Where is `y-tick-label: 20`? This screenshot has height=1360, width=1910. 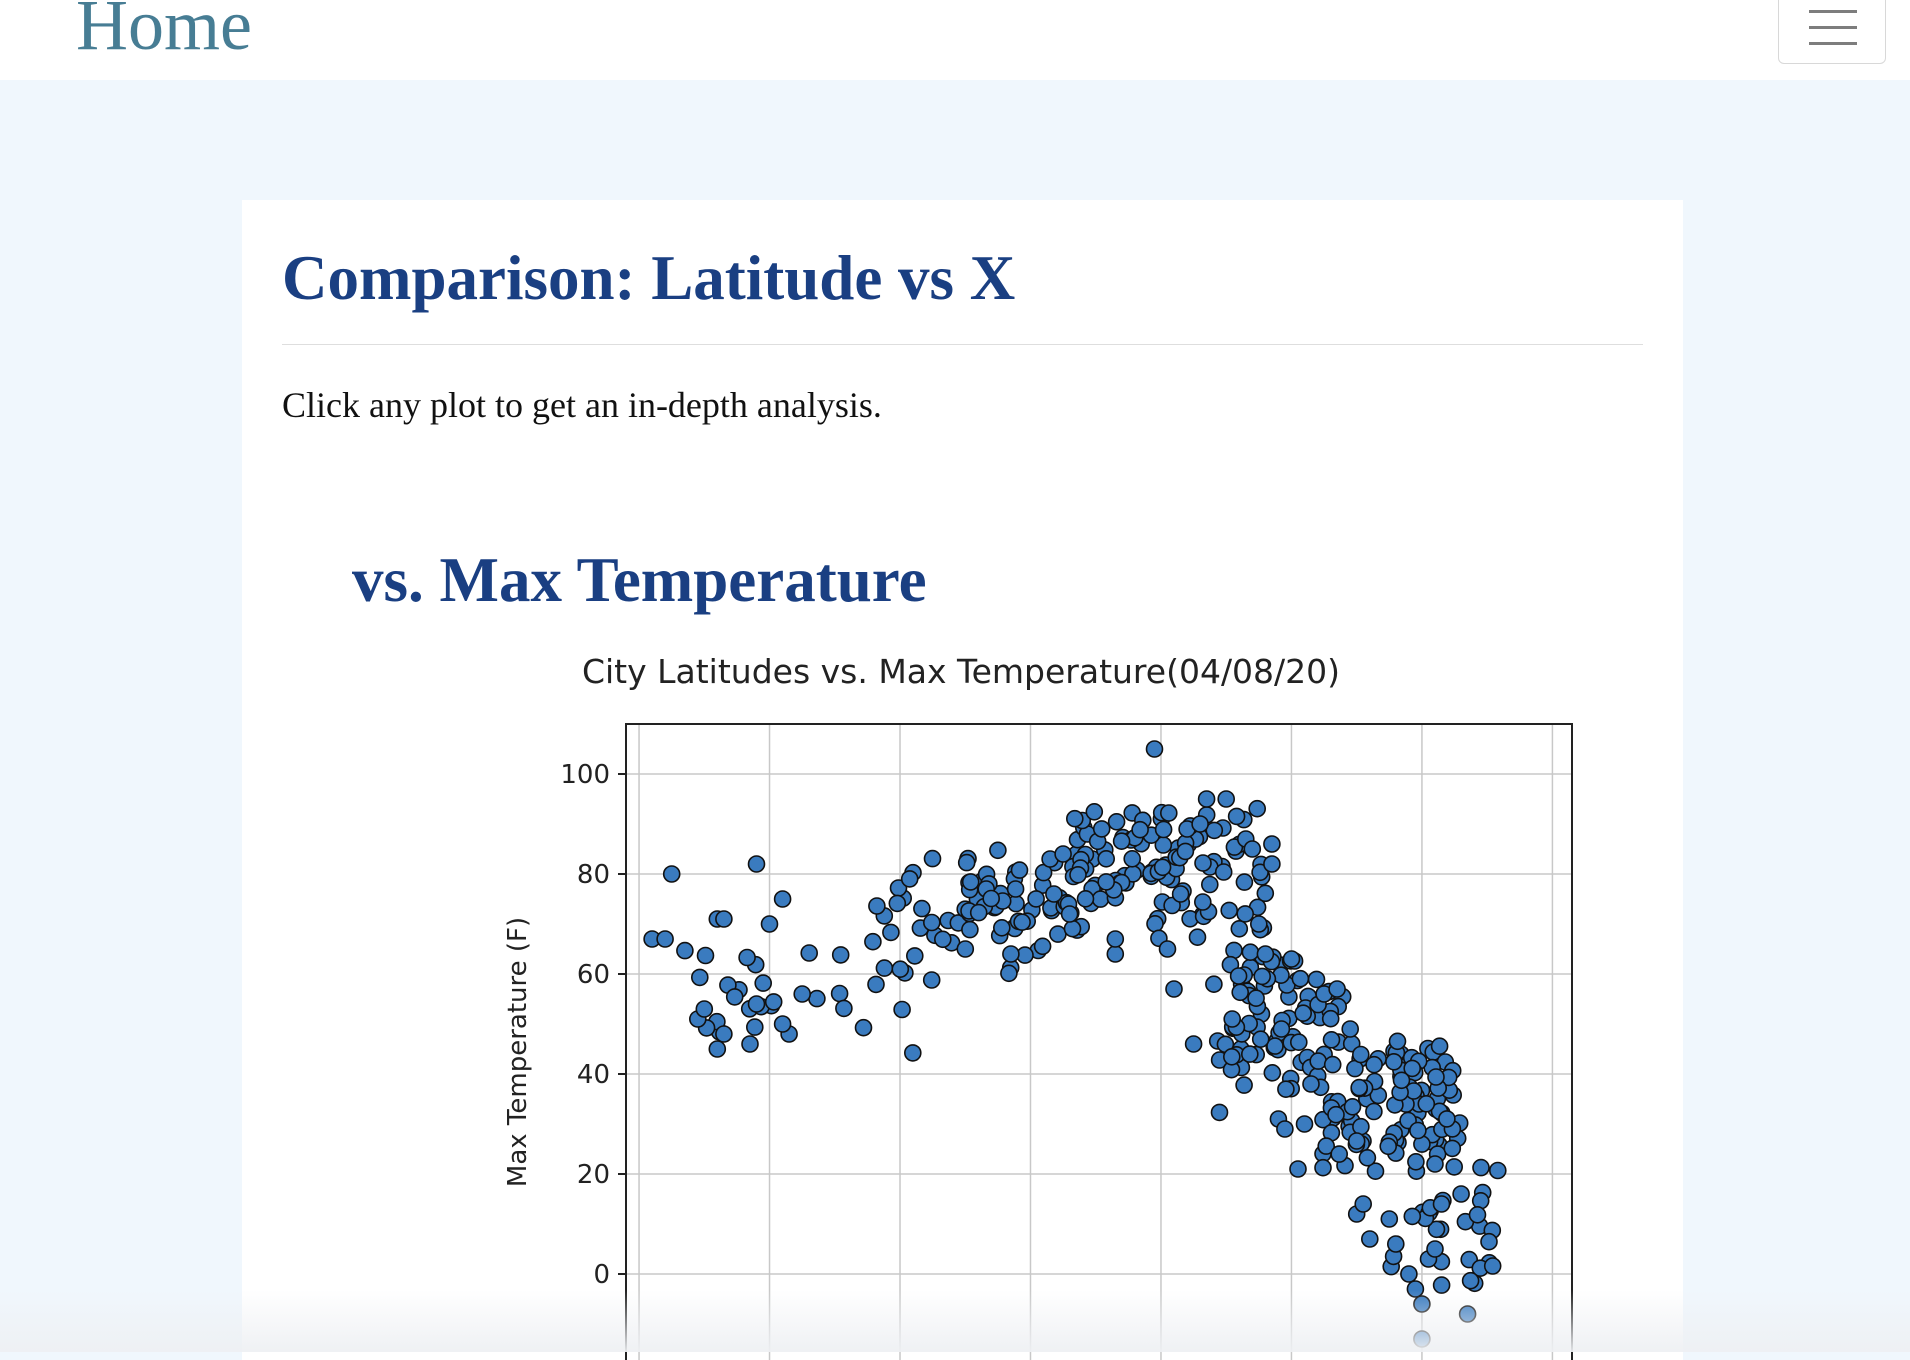 y-tick-label: 20 is located at coordinates (593, 1175).